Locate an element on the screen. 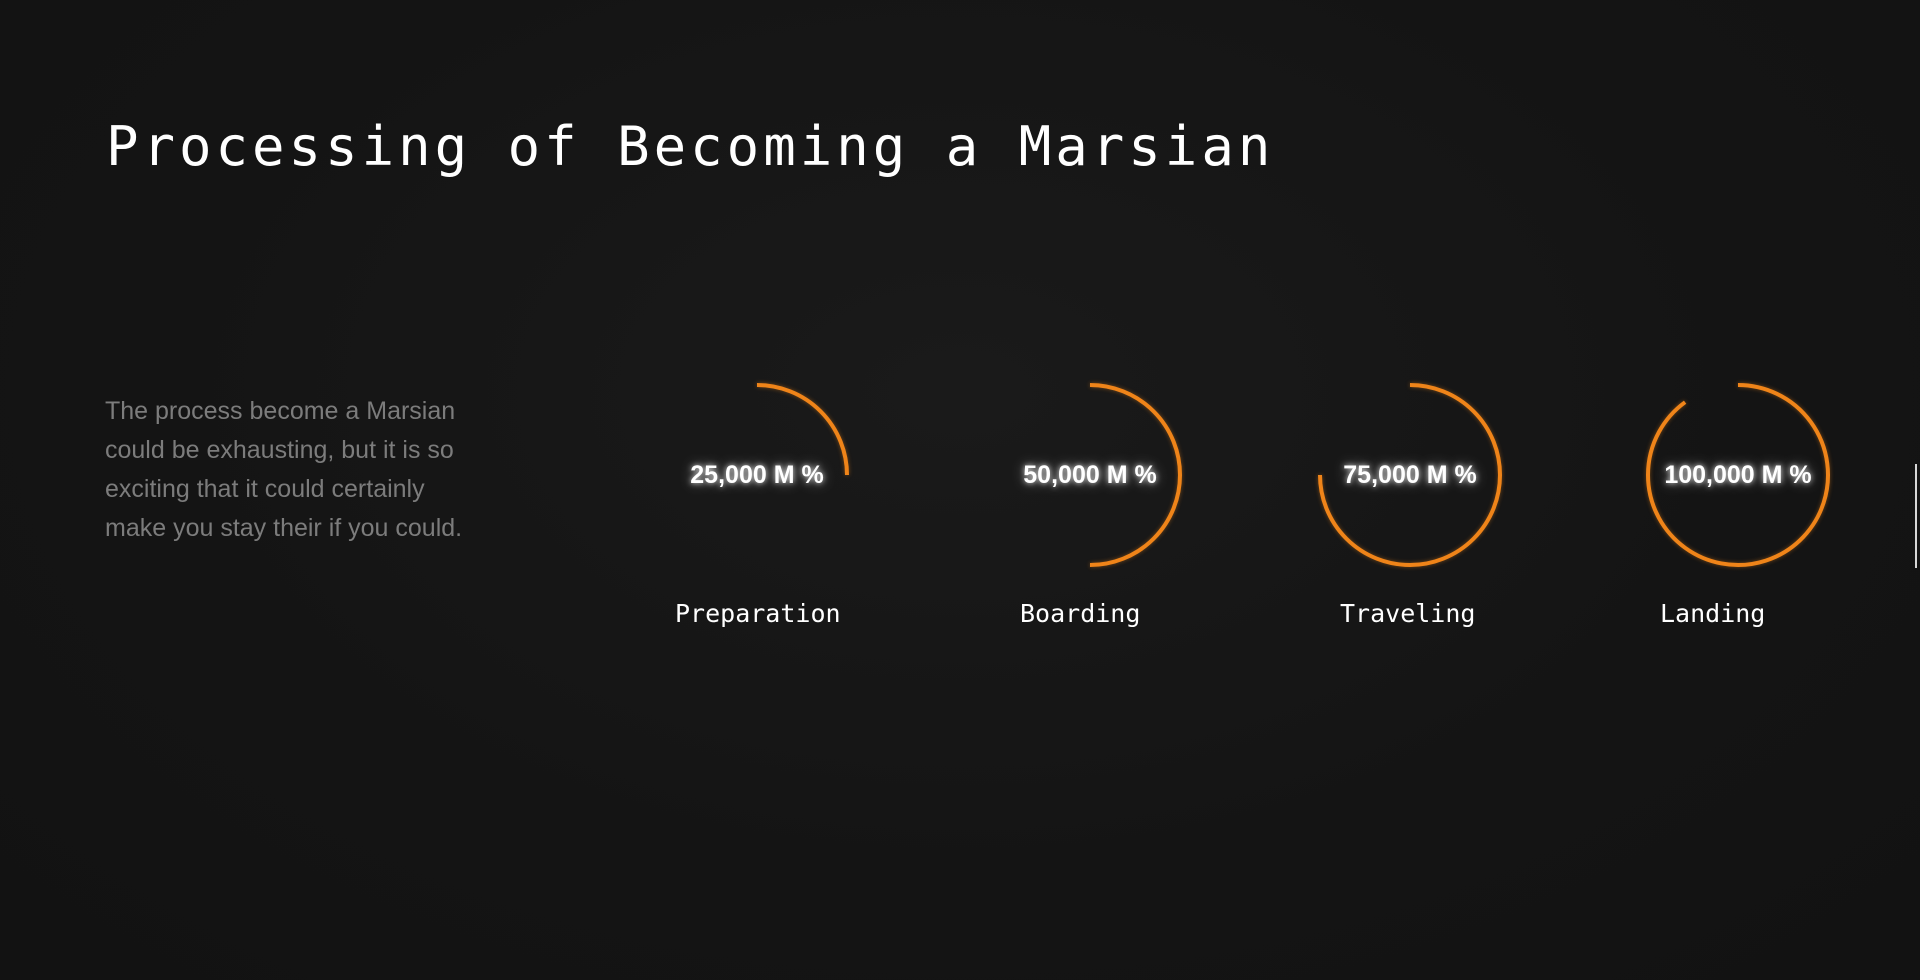 The height and width of the screenshot is (980, 1920). stage-label: Preparation is located at coordinates (758, 613).